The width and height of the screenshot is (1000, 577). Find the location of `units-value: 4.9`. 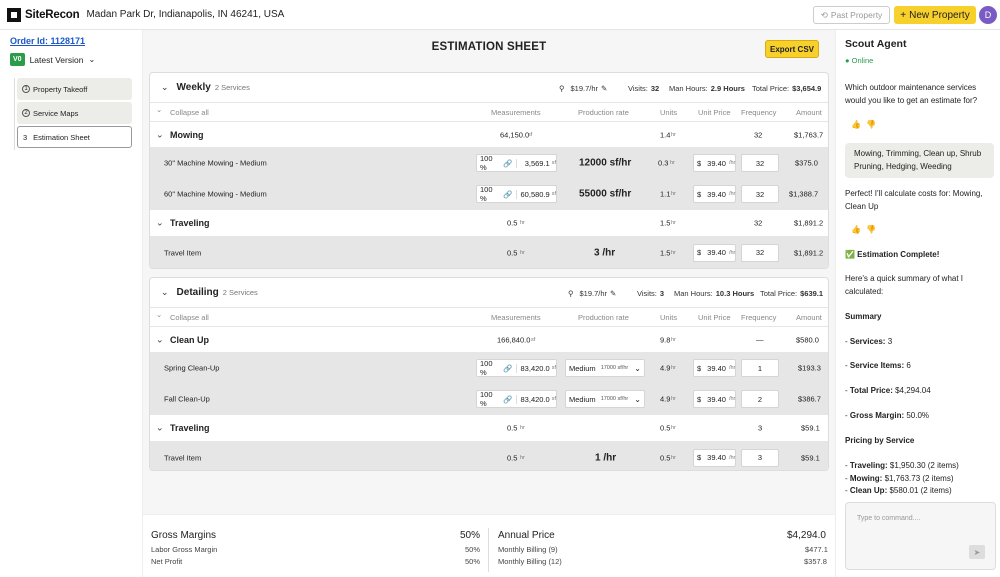

units-value: 4.9 is located at coordinates (665, 399).